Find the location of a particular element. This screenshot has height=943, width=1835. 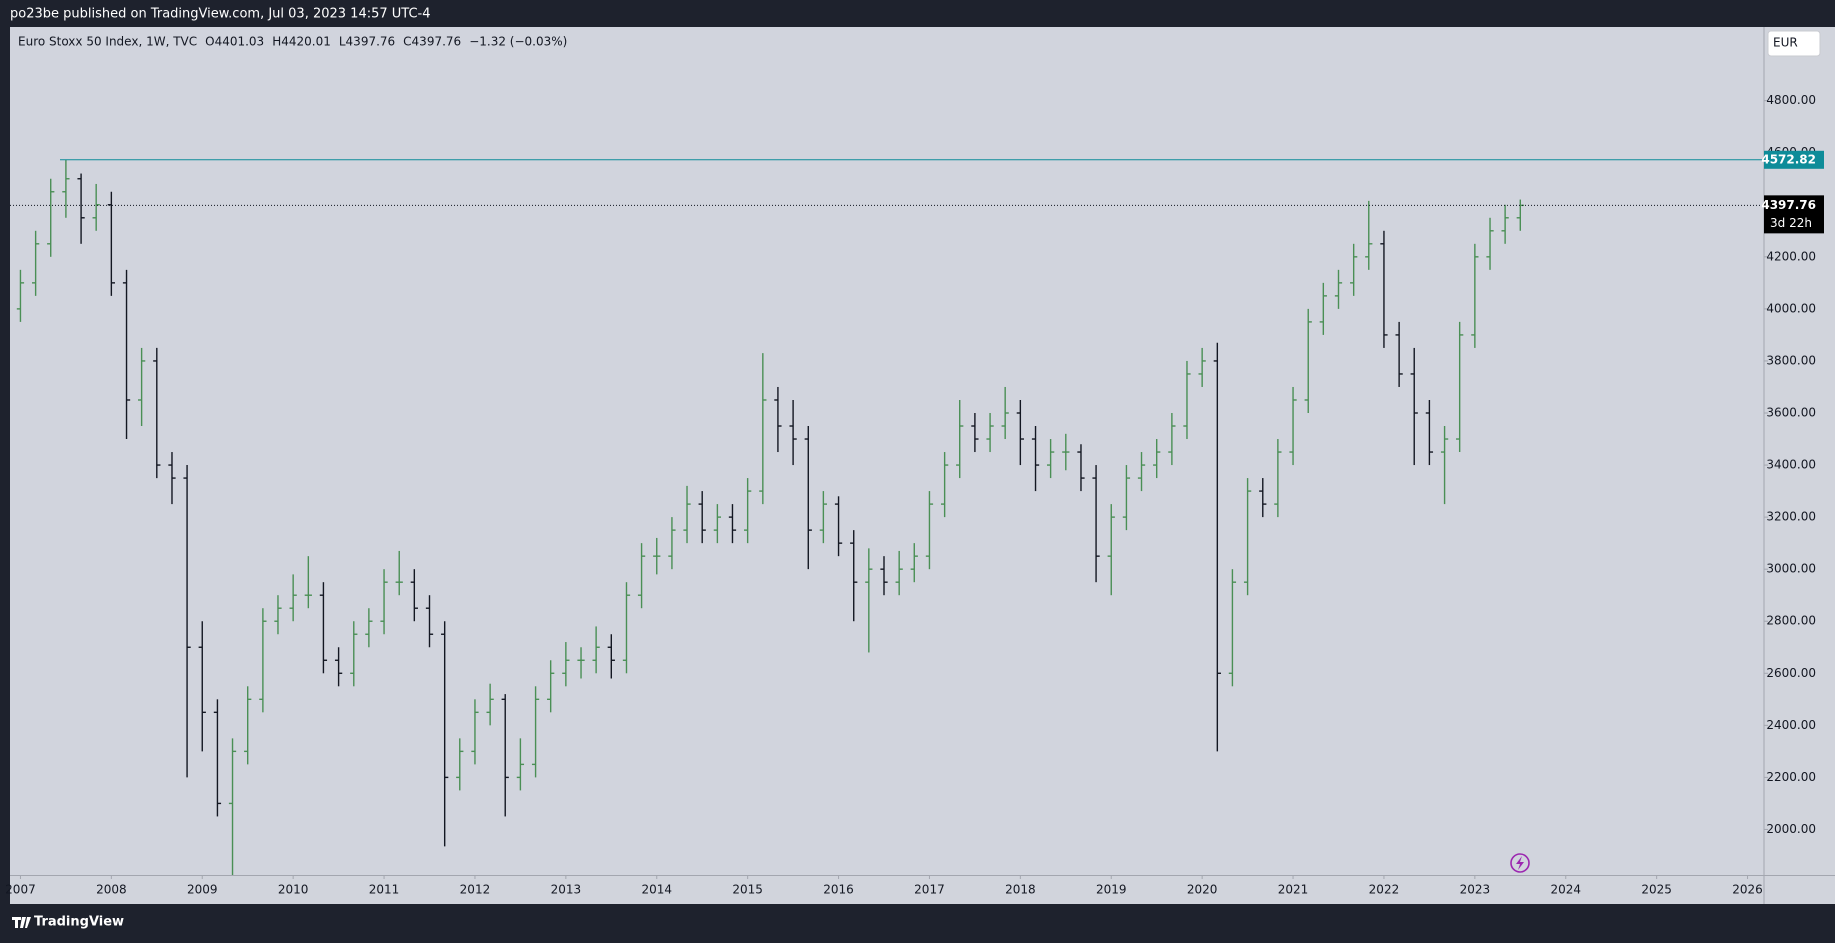

y-tick-label: 2800.00 is located at coordinates (1791, 621).